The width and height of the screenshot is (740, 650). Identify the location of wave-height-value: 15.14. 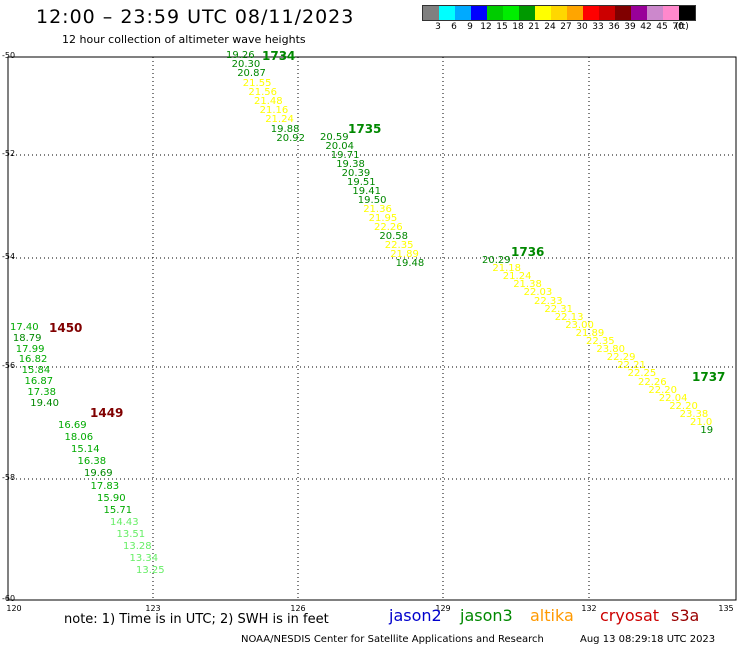
(85, 450).